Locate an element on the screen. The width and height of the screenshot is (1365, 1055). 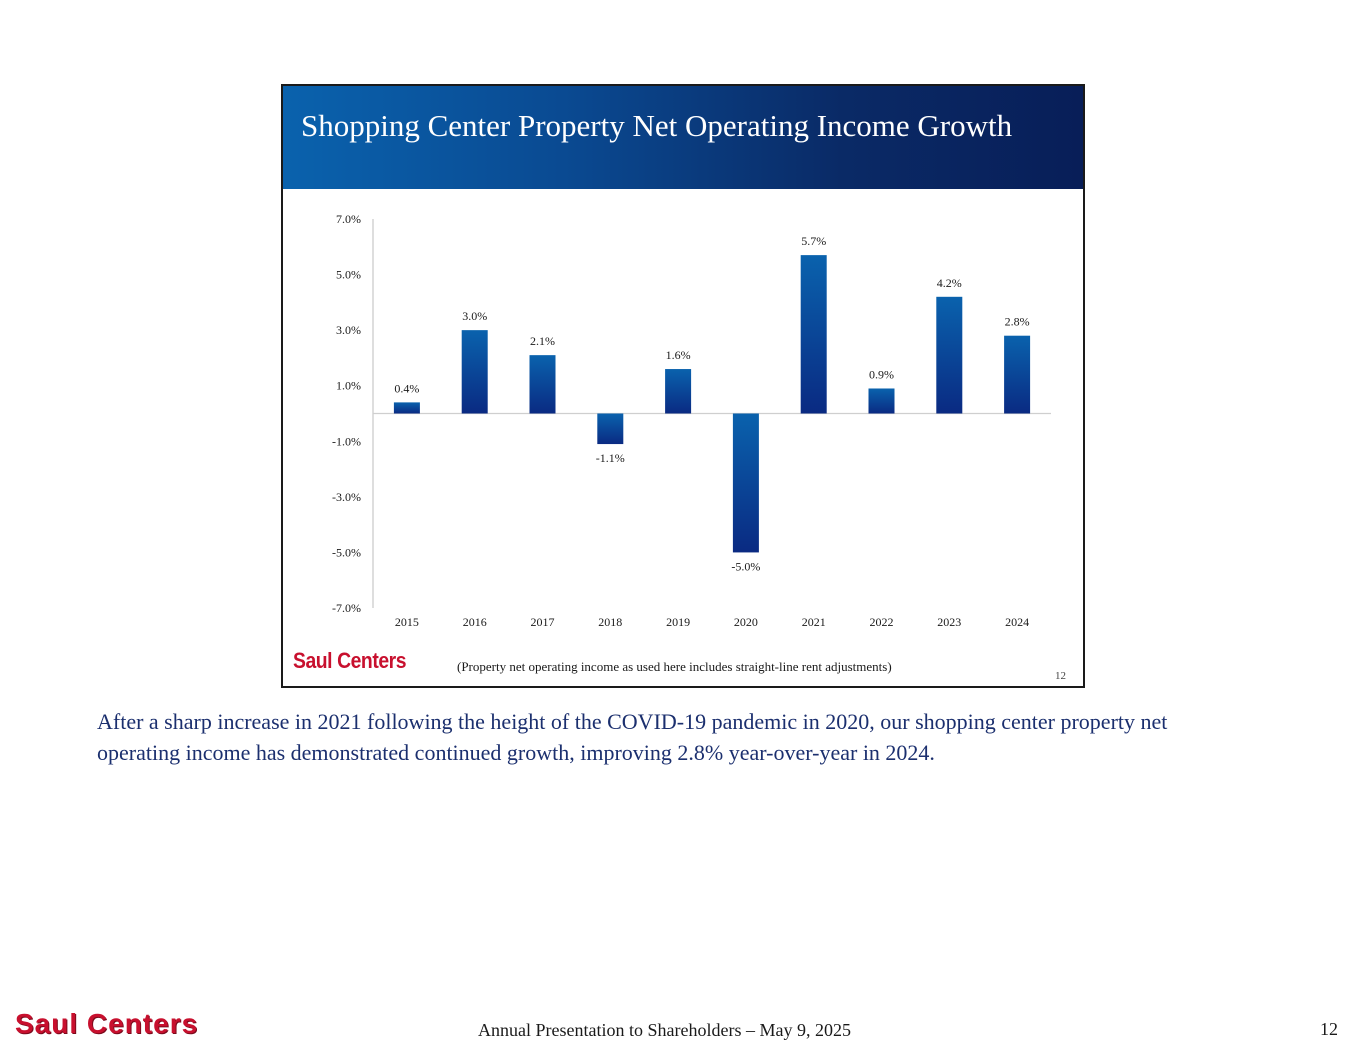
x-tick-label-2019: 2019 is located at coordinates (678, 622).